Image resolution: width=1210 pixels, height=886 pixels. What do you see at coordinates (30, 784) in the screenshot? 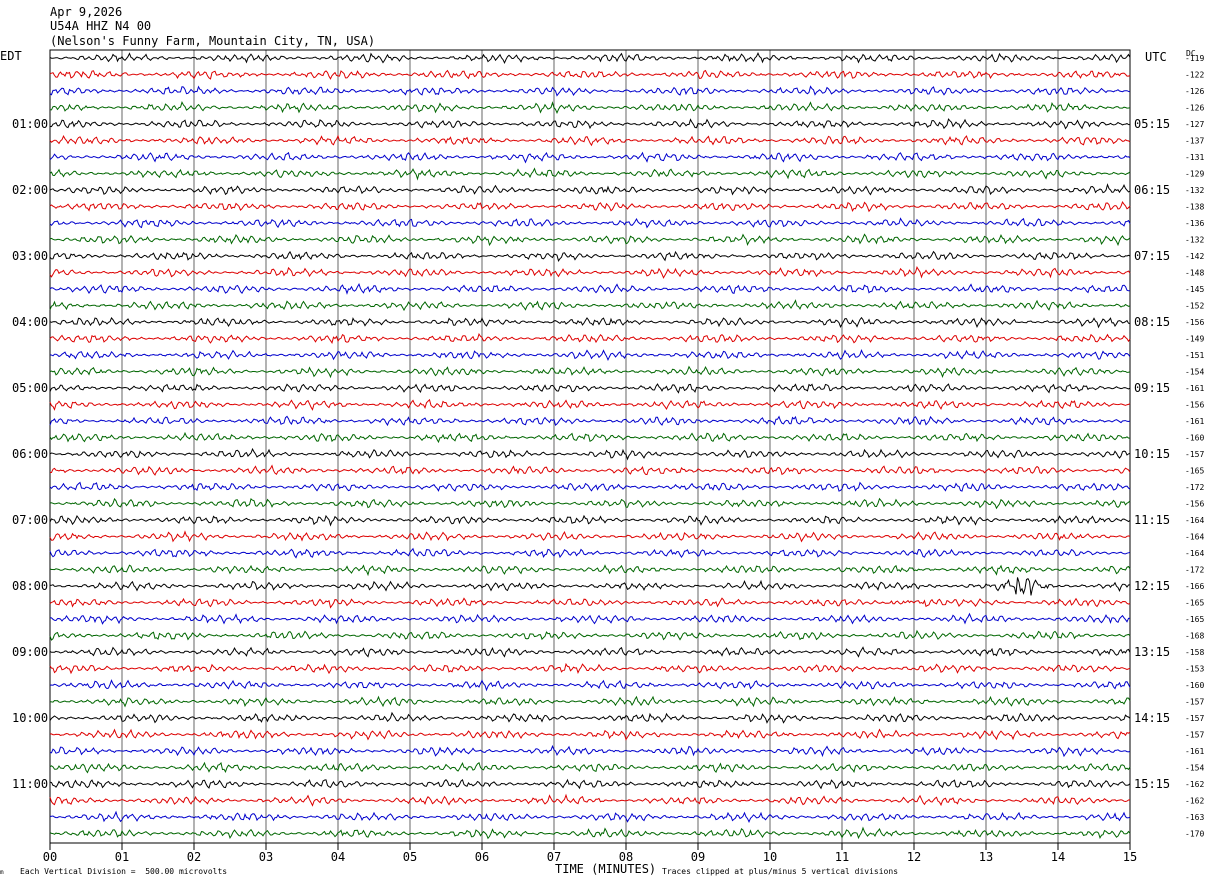
I see `left-hour-label: 11:00` at bounding box center [30, 784].